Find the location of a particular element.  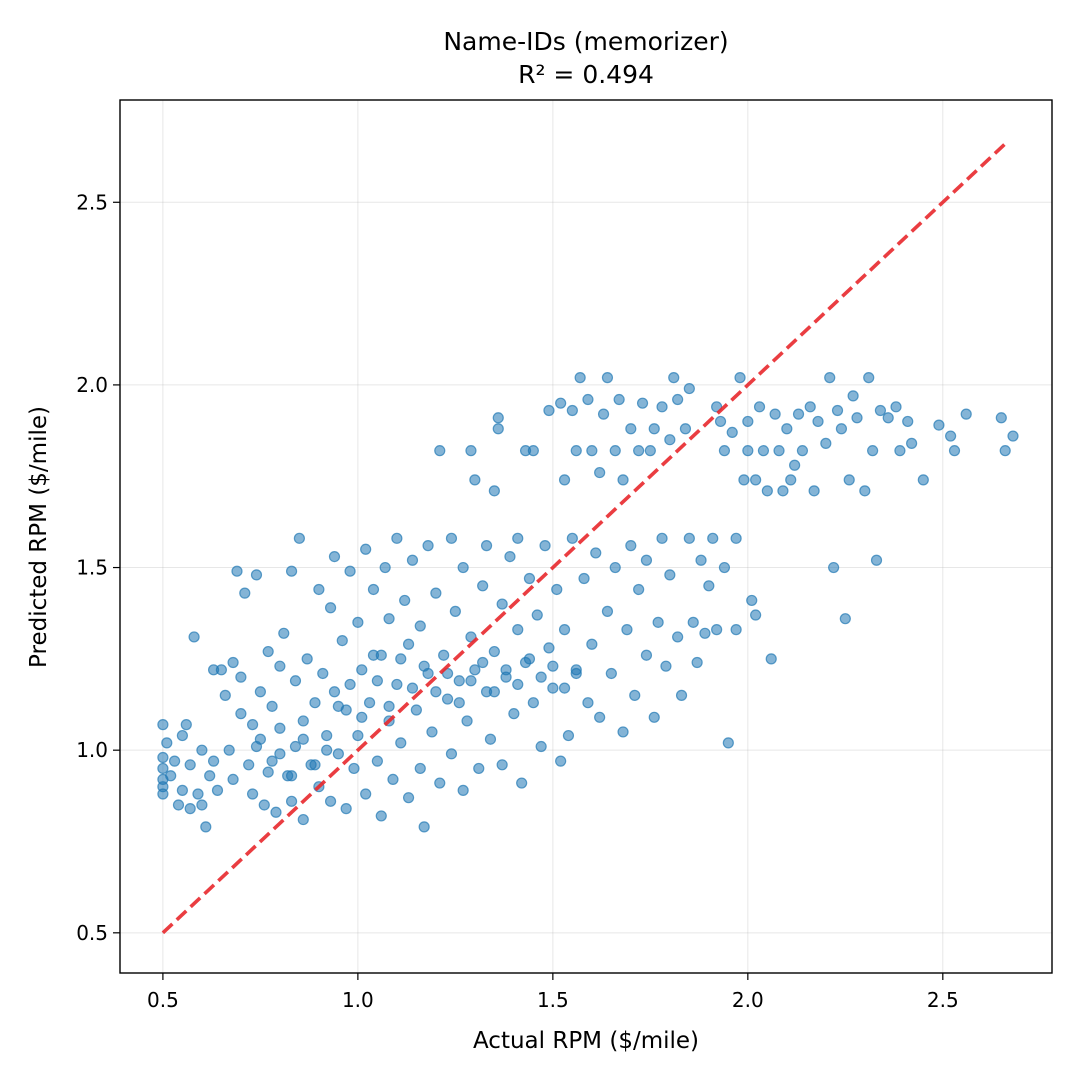

y-tick-label: 2.0 is located at coordinates (92, 385).